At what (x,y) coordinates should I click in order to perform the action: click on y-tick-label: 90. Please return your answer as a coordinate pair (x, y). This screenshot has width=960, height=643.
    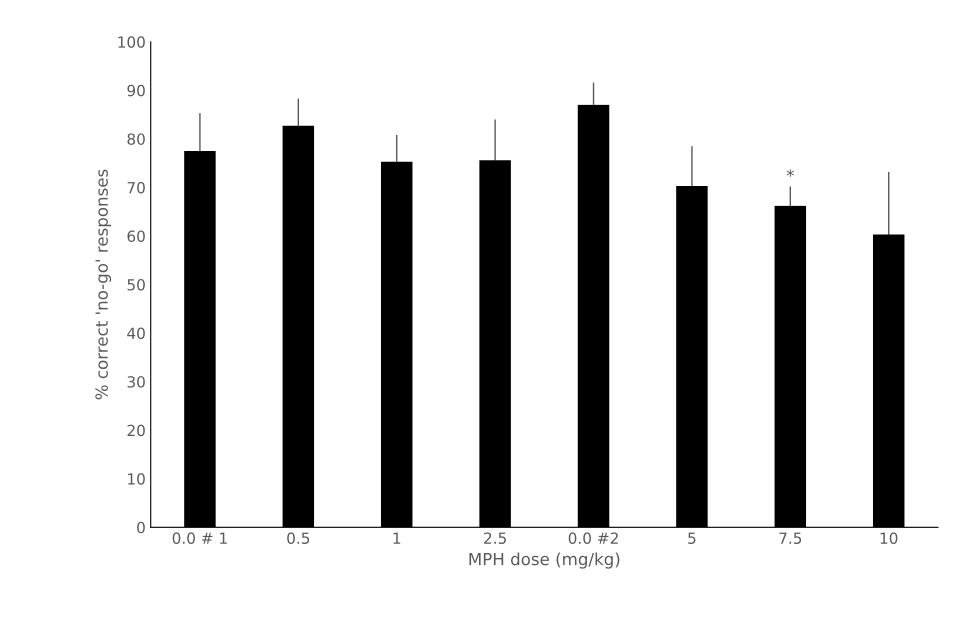
    Looking at the image, I should click on (136, 90).